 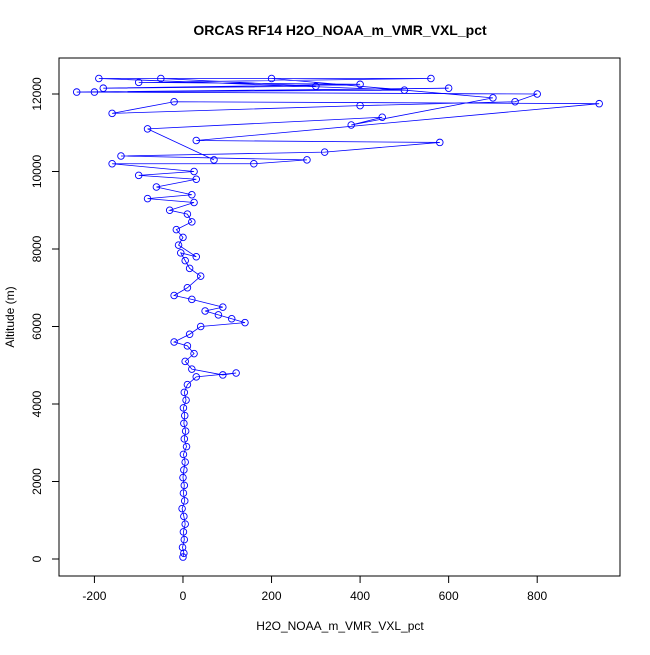 What do you see at coordinates (37, 481) in the screenshot?
I see `y-tick-label: 2000` at bounding box center [37, 481].